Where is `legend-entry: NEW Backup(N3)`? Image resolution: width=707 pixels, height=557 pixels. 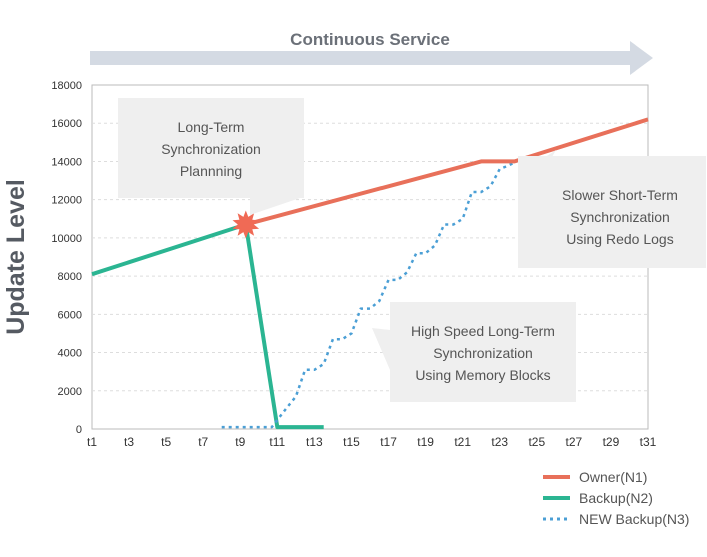 legend-entry: NEW Backup(N3) is located at coordinates (616, 519).